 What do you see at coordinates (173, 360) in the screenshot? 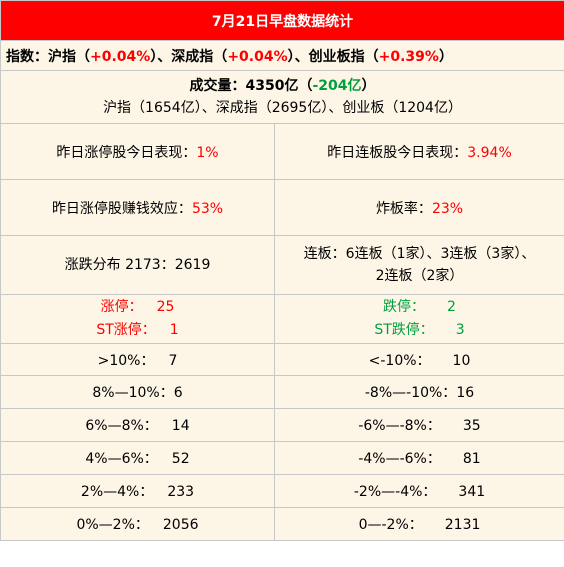
I see `range-up-value: 7` at bounding box center [173, 360].